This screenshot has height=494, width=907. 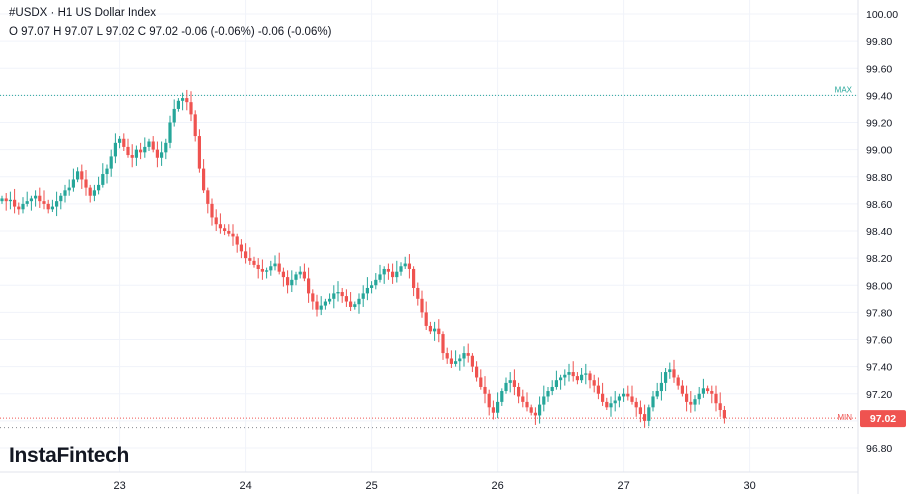 What do you see at coordinates (371, 486) in the screenshot?
I see `x-tick-label: 25` at bounding box center [371, 486].